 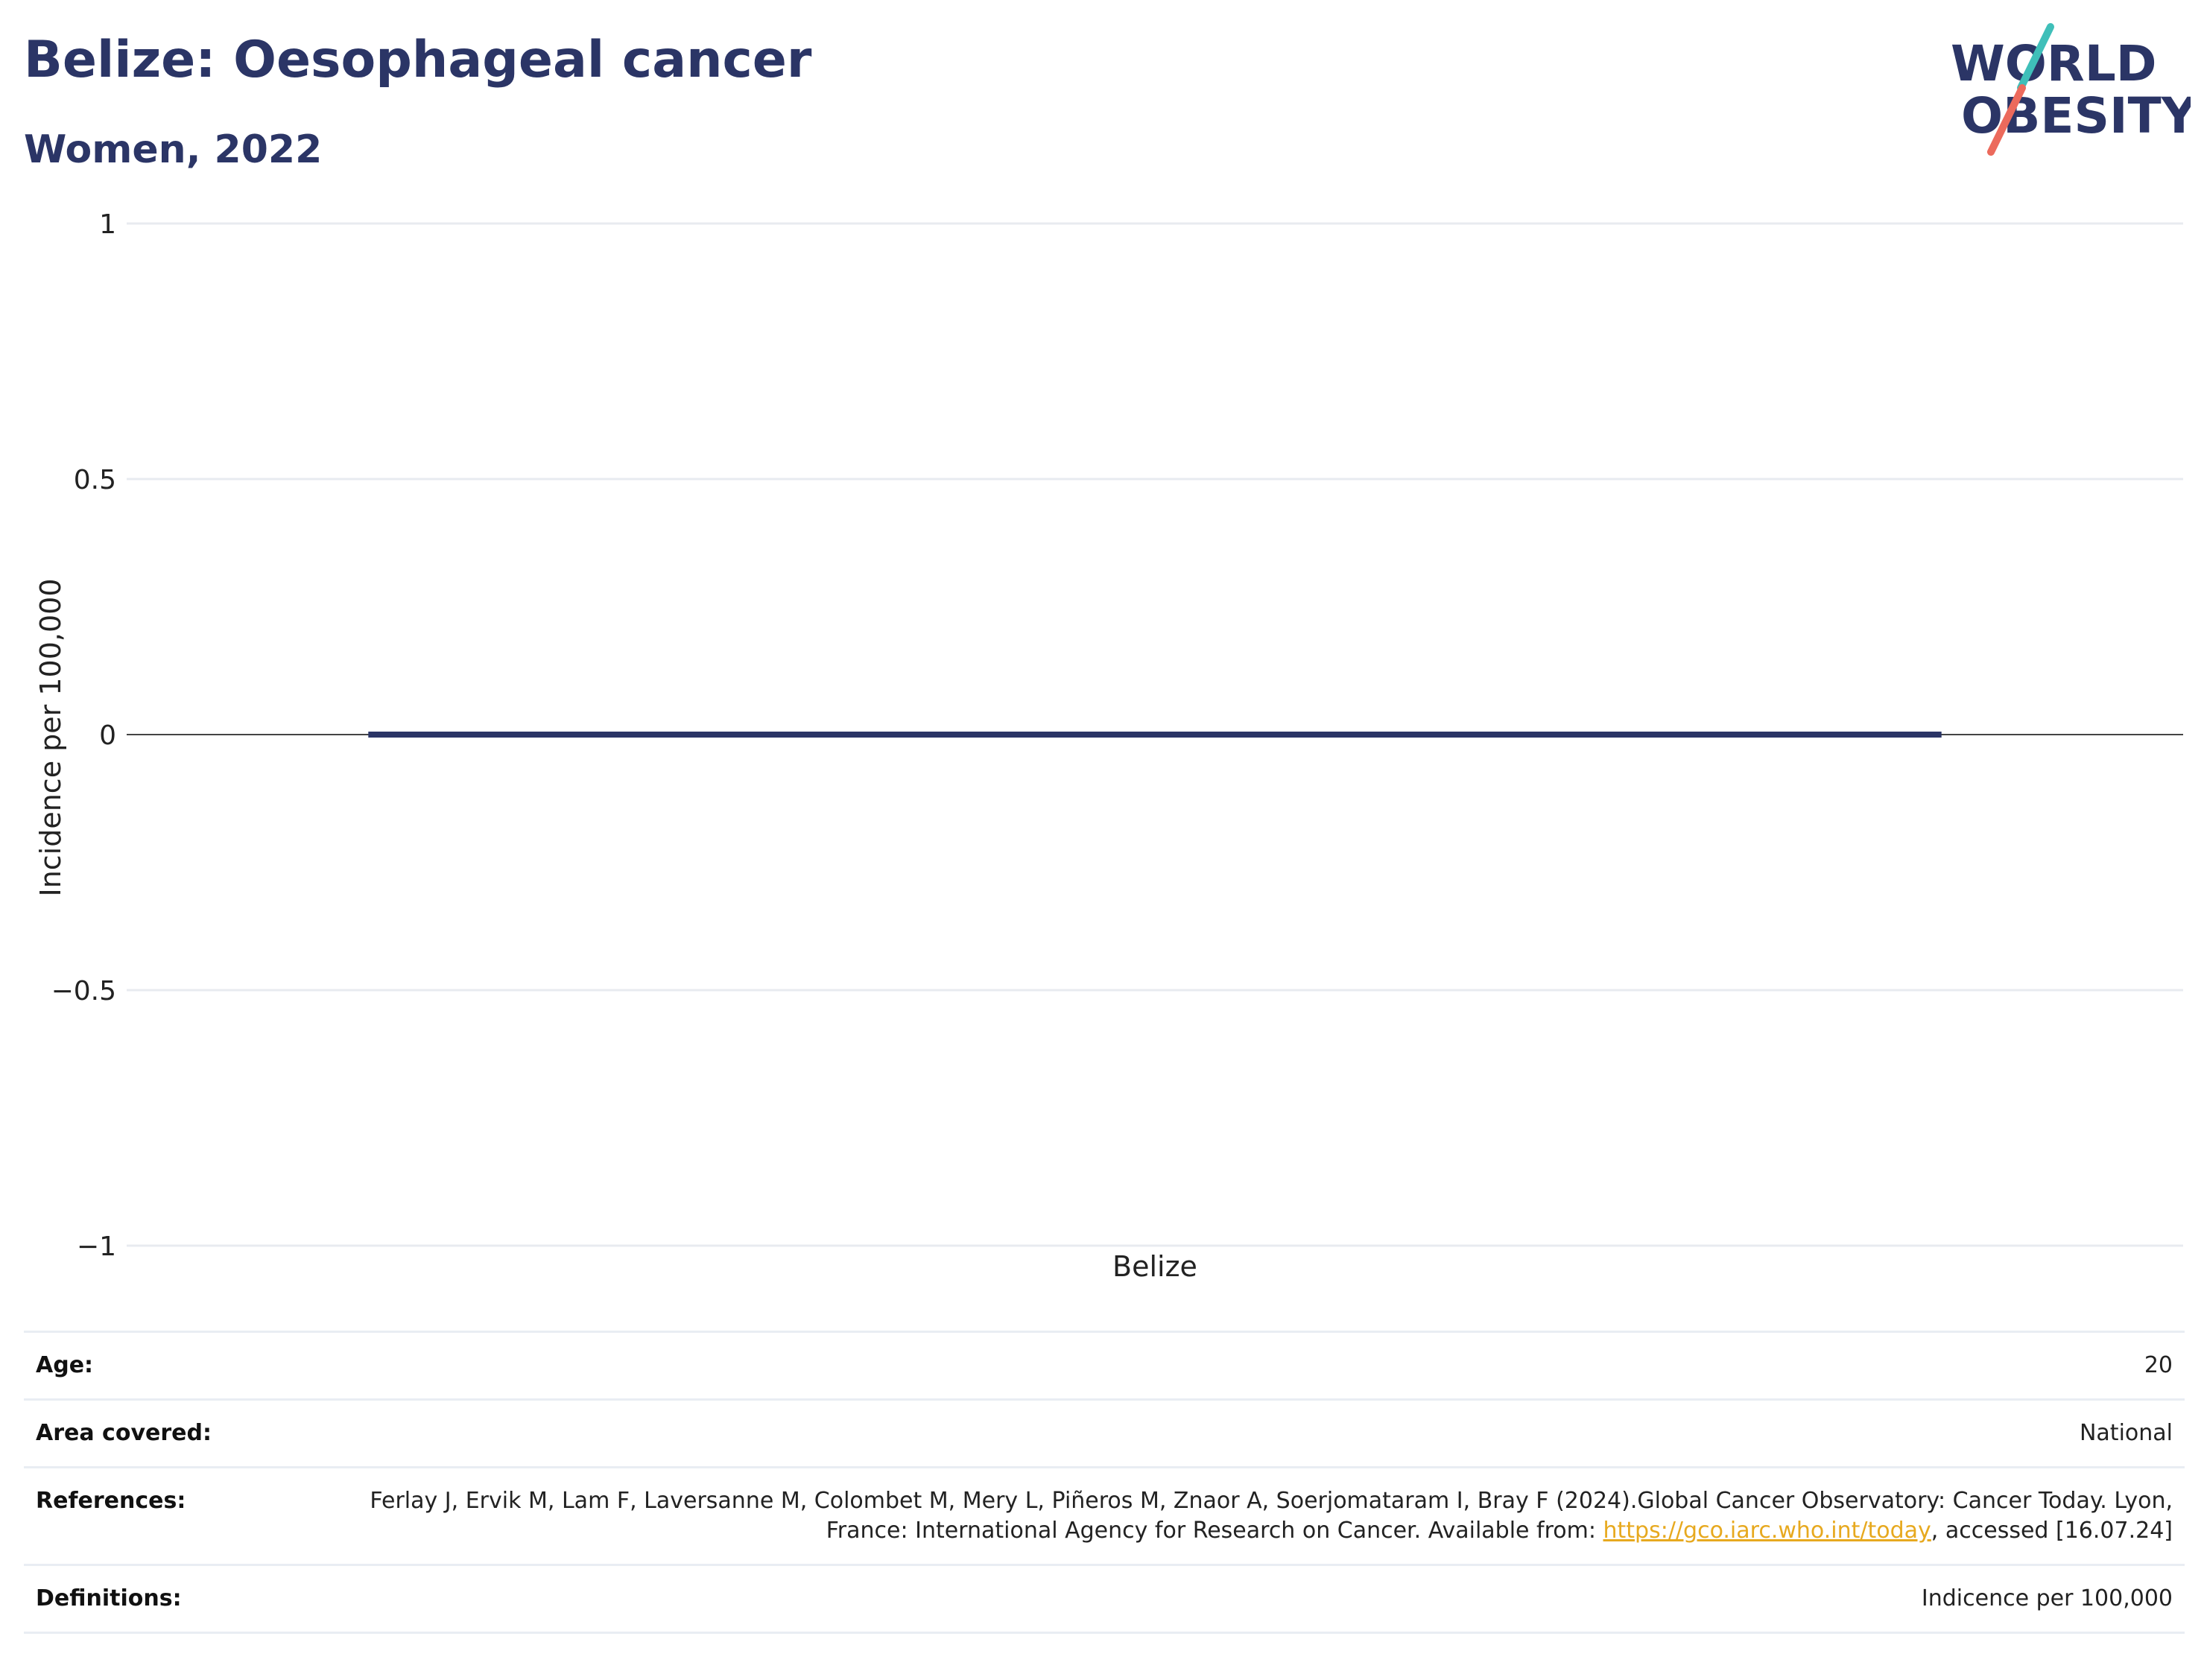 I want to click on y-tick-label: 0, so click(x=107, y=735).